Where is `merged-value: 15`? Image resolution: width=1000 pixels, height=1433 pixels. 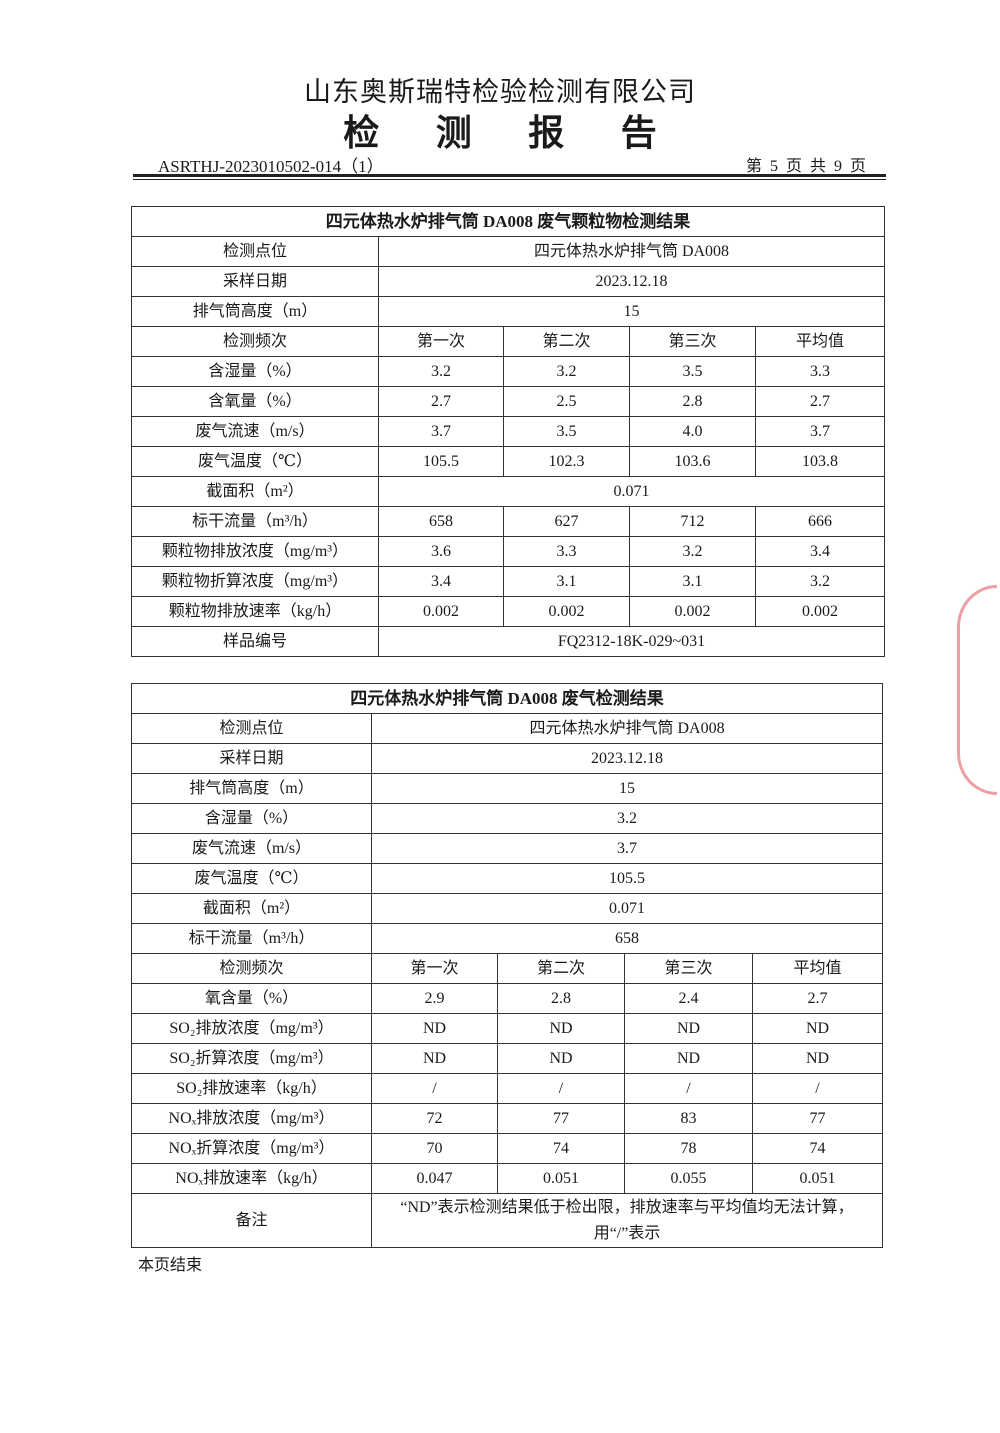 merged-value: 15 is located at coordinates (631, 311).